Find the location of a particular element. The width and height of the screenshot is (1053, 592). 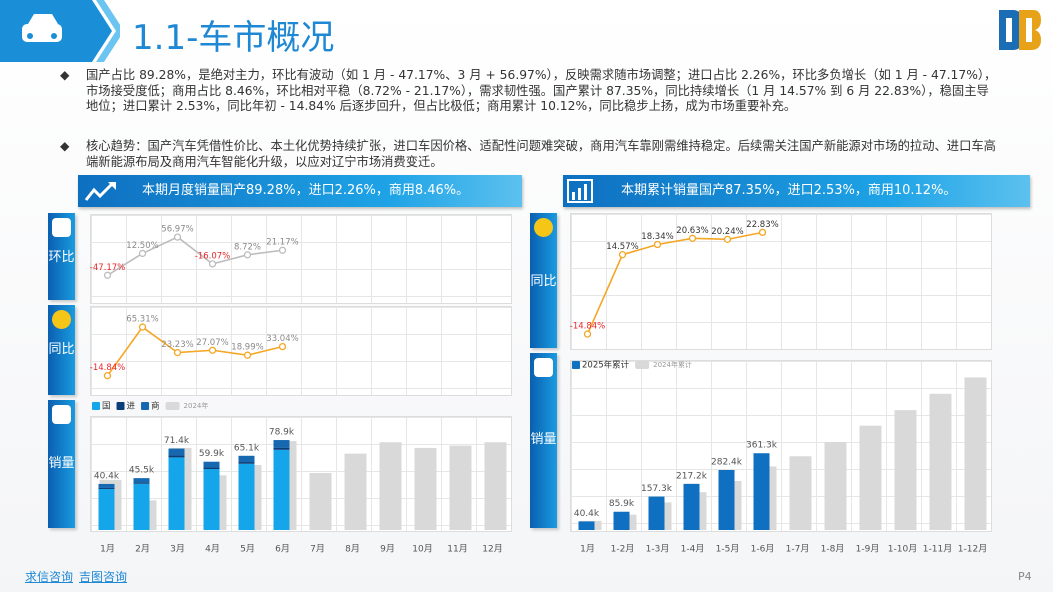

data-label: 217.2k is located at coordinates (692, 476).